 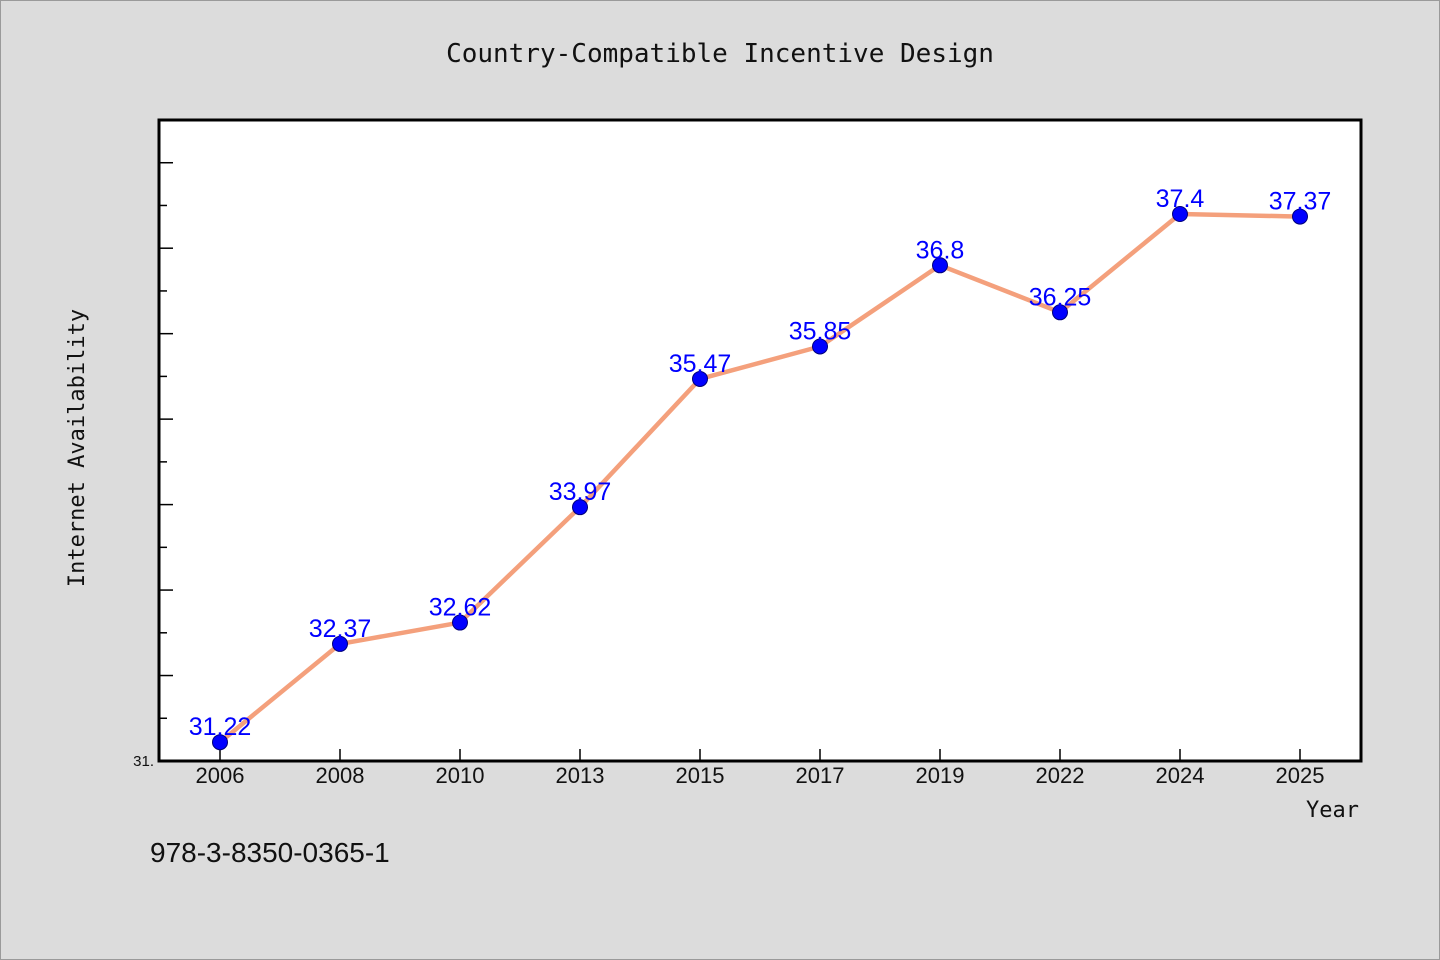 What do you see at coordinates (700, 775) in the screenshot?
I see `x-tick-label: 2015` at bounding box center [700, 775].